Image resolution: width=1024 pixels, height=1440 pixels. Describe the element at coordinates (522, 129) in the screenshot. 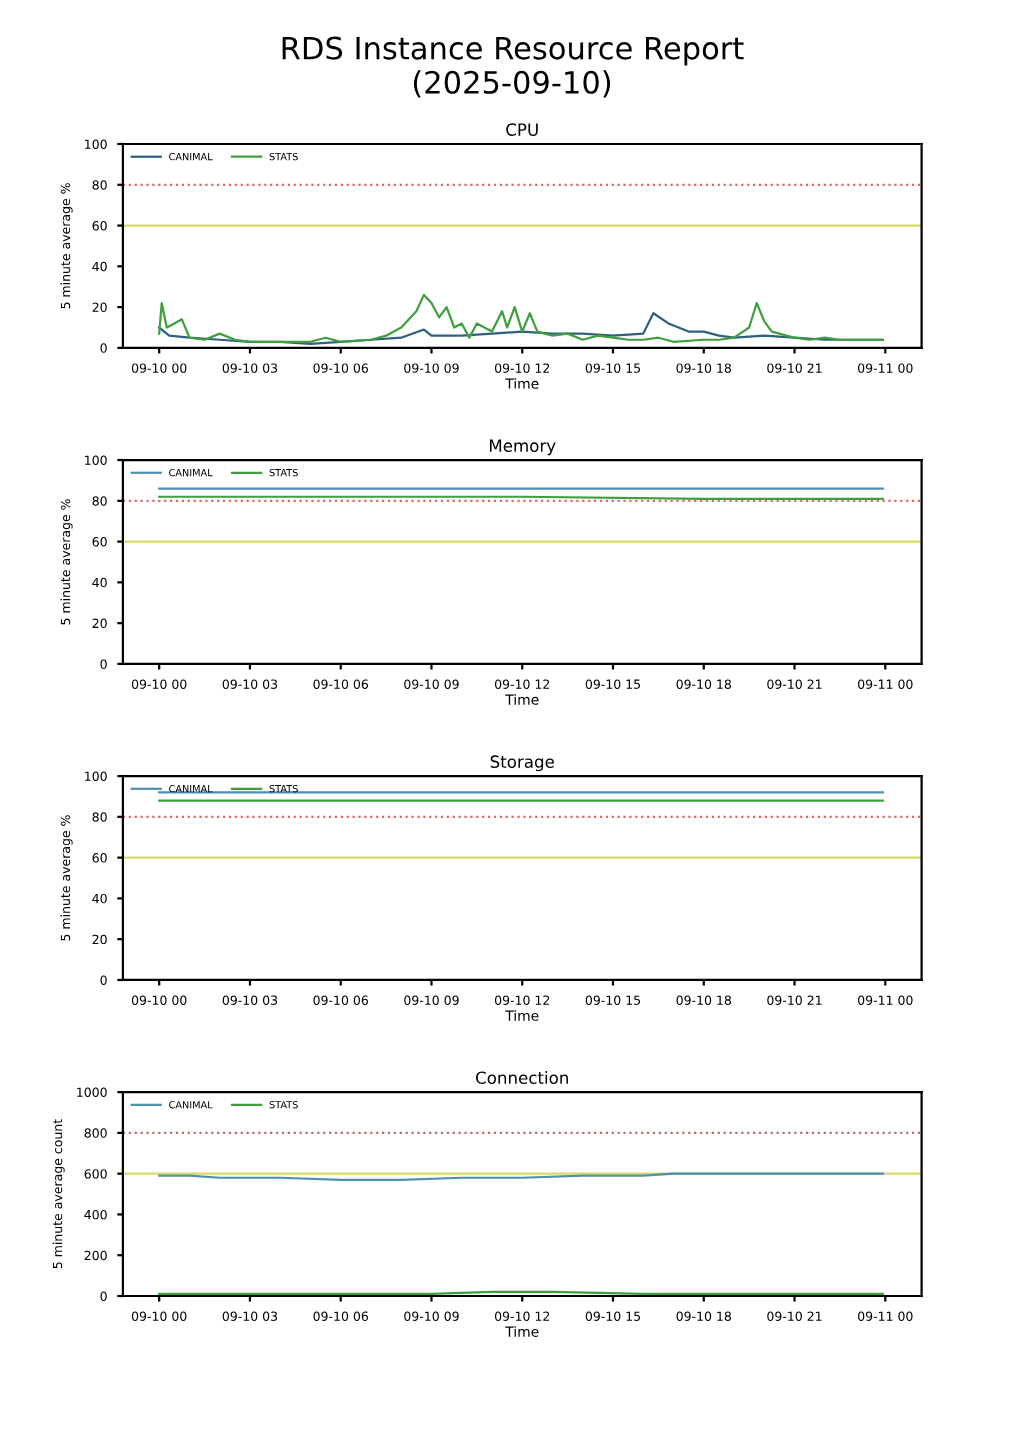

I see `chart-title: CPU` at that location.